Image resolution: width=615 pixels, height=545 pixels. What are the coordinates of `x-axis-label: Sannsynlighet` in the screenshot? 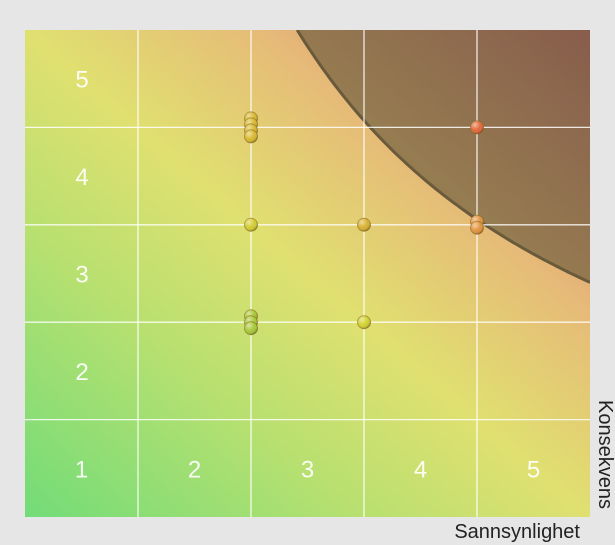 It's located at (517, 532).